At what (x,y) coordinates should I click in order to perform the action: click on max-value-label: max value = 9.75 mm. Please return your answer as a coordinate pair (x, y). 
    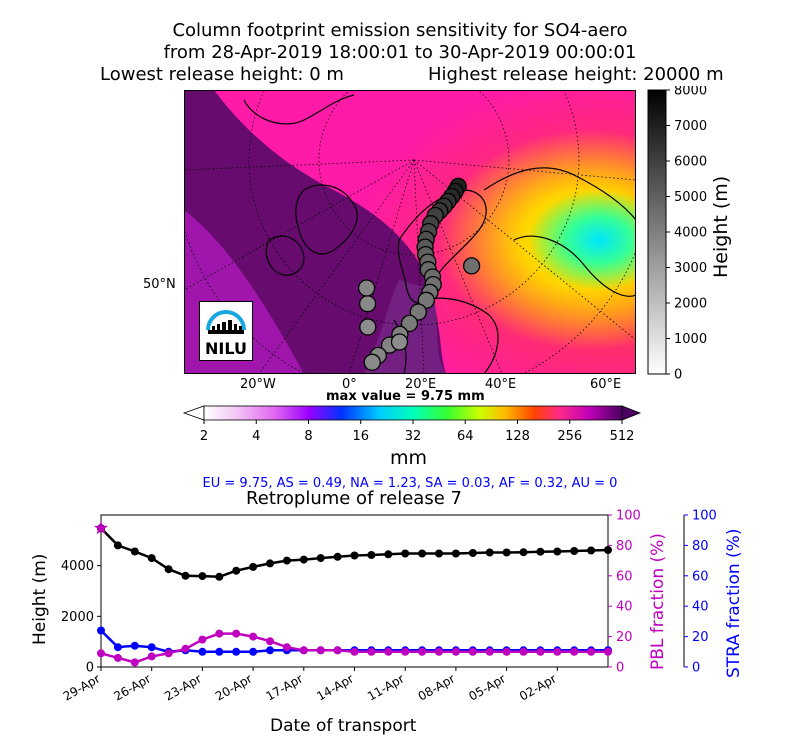
    Looking at the image, I should click on (405, 396).